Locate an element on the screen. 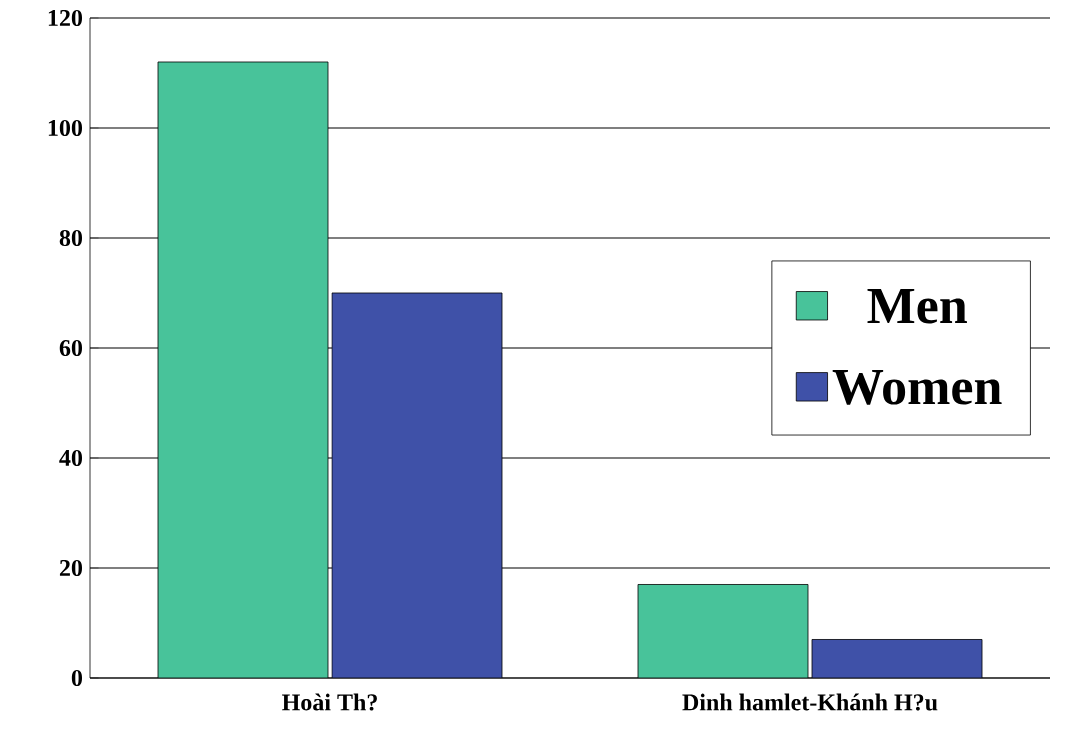 This screenshot has height=734, width=1068. y-tick-label: 120 is located at coordinates (65, 18).